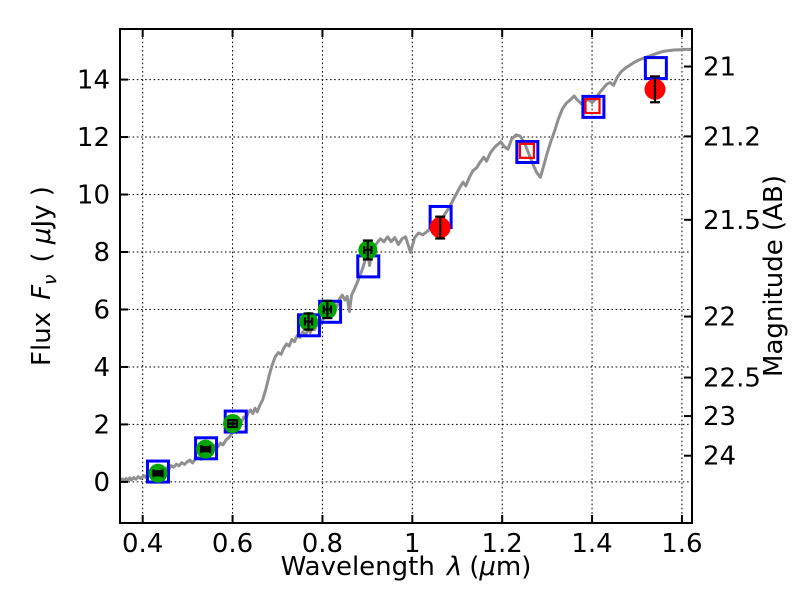 The height and width of the screenshot is (600, 800). I want to click on magnitude-tick-label: 24, so click(719, 457).